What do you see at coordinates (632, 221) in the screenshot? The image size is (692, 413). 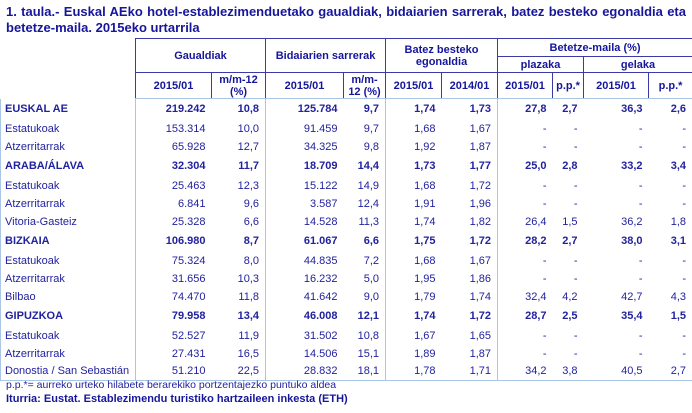 I see `value-cell: 36,2` at bounding box center [632, 221].